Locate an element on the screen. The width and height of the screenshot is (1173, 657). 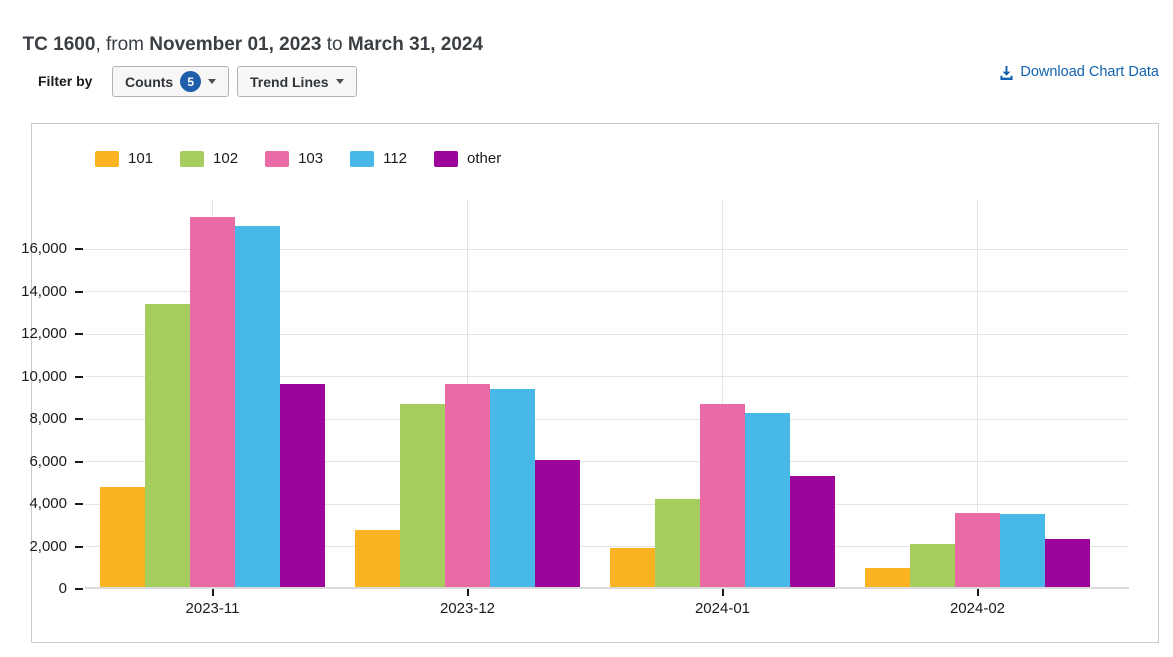
legend-label-102: 102 is located at coordinates (226, 158).